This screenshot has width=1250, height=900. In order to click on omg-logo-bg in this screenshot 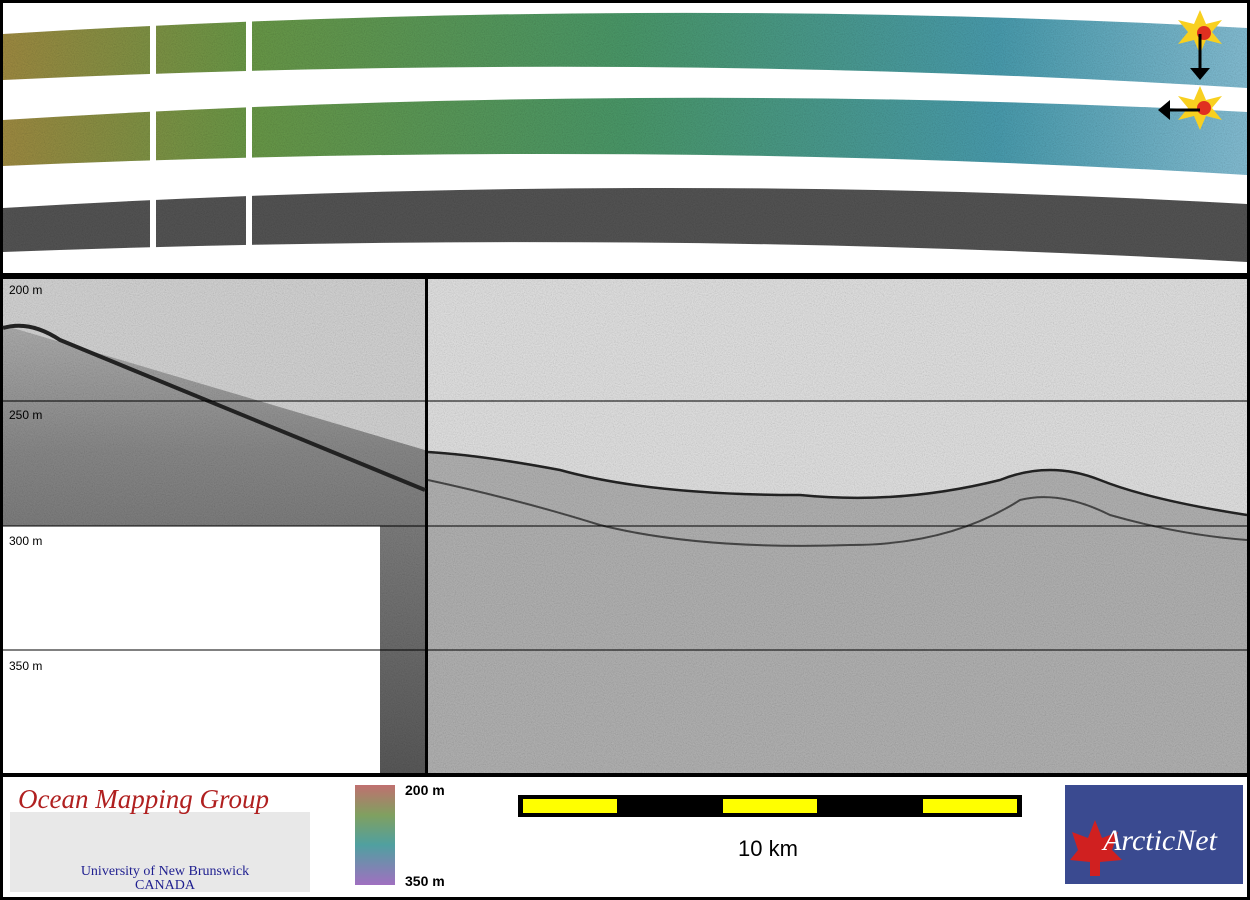, I will do `click(160, 852)`.